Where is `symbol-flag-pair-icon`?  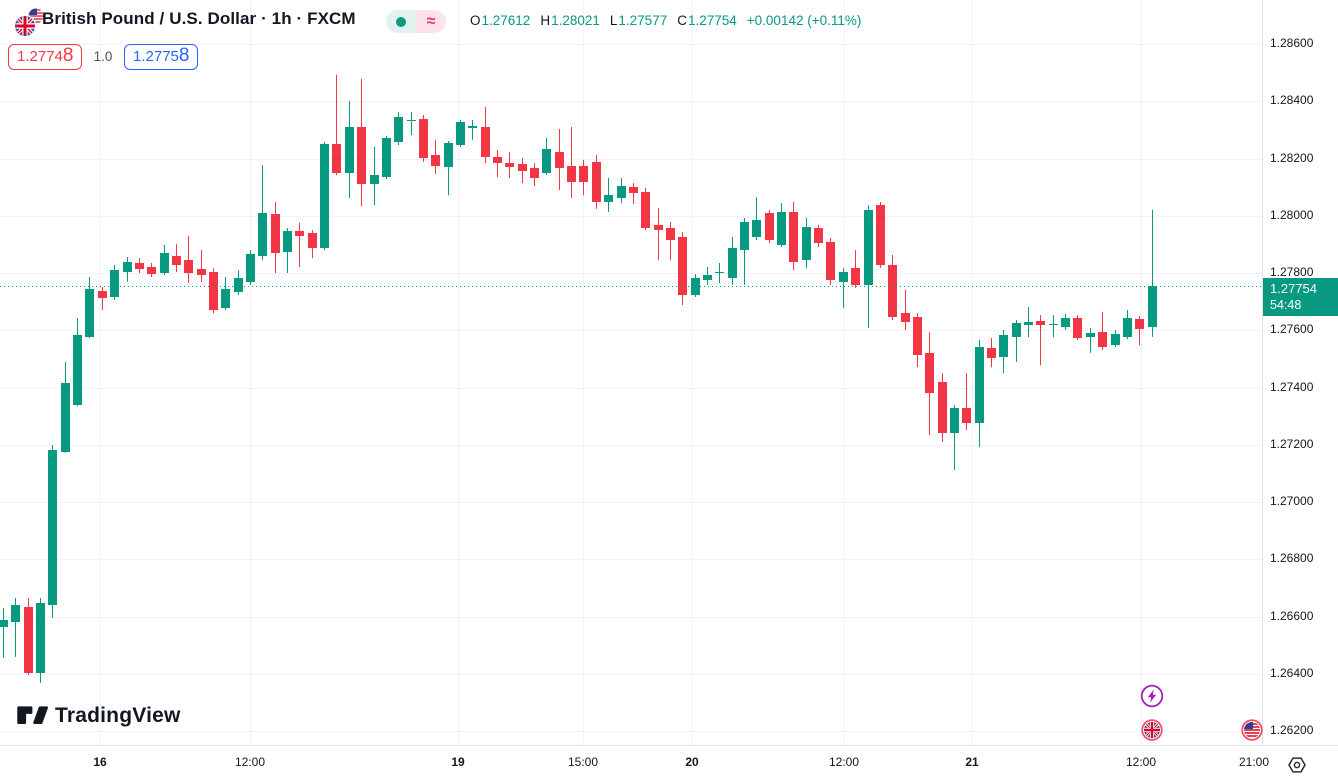 symbol-flag-pair-icon is located at coordinates (26, 22).